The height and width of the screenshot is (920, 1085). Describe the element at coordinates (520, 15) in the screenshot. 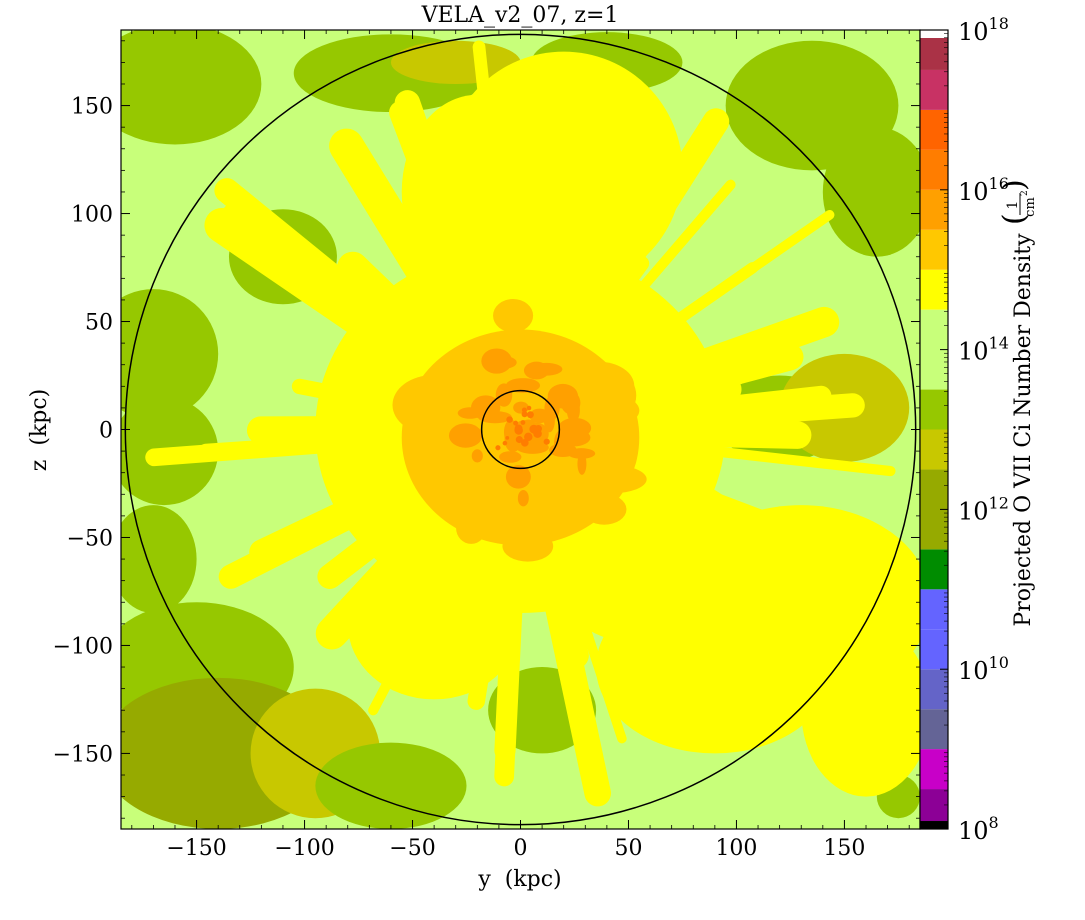

I see `chart-title: VELA_v2_07, z=1` at that location.